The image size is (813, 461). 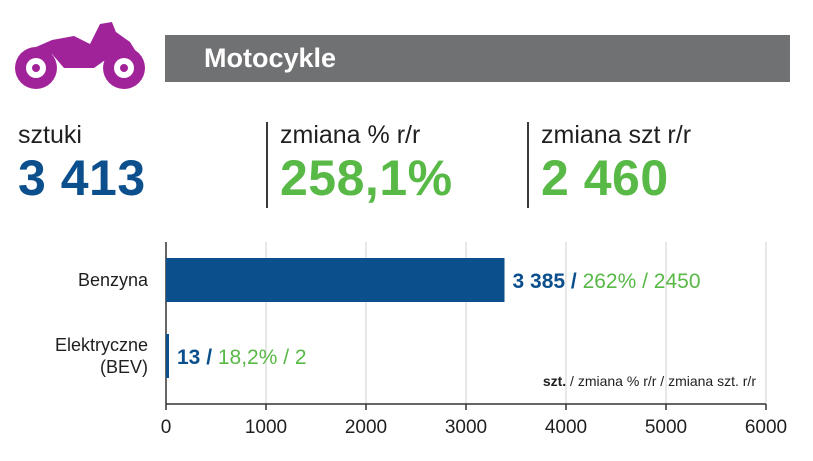 What do you see at coordinates (607, 281) in the screenshot?
I see `data-label: 3 385 / 262% / 2450` at bounding box center [607, 281].